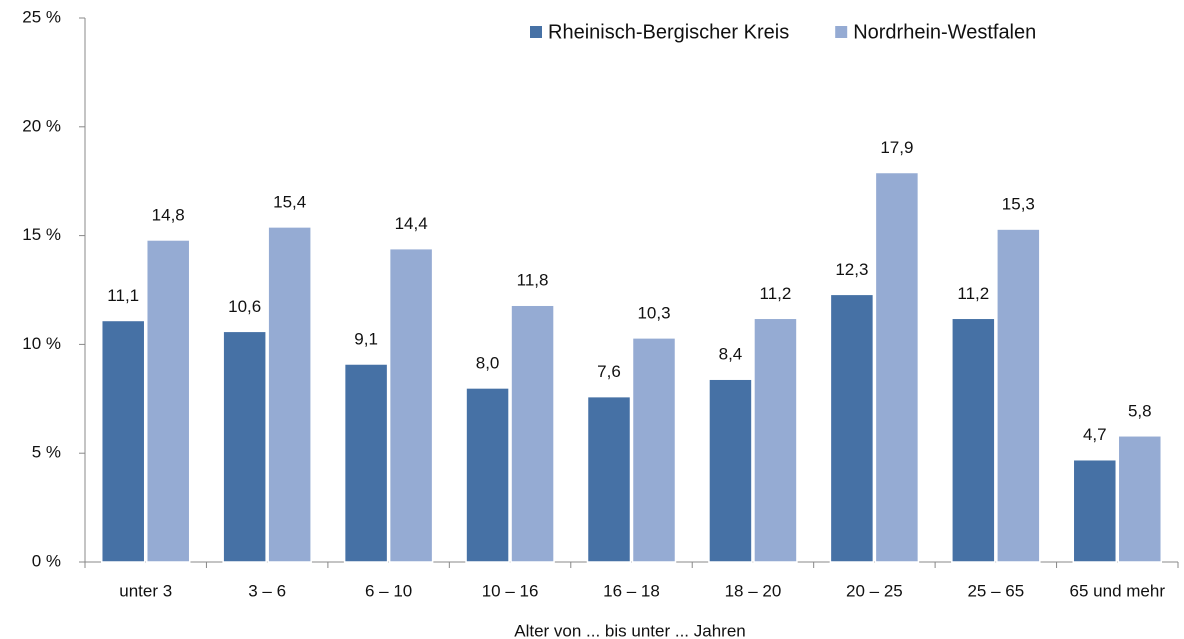  What do you see at coordinates (145, 590) in the screenshot?
I see `x-tick-label: unter 3` at bounding box center [145, 590].